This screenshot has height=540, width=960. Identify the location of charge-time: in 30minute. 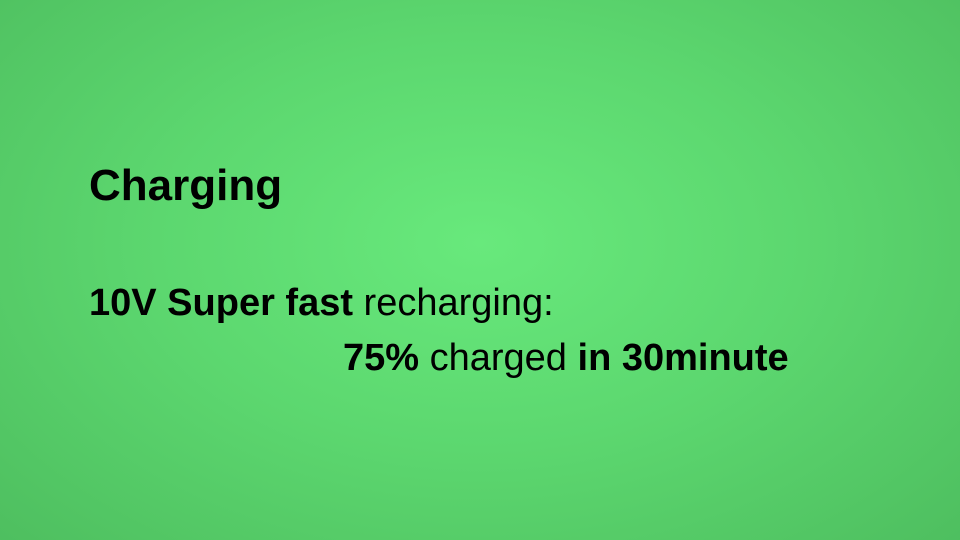
(683, 358).